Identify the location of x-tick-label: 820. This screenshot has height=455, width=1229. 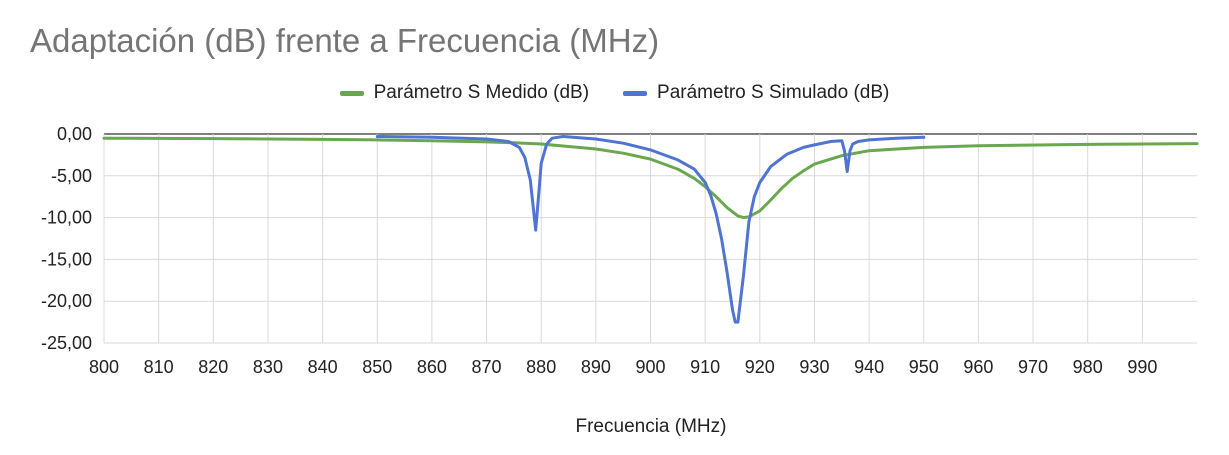
(213, 367).